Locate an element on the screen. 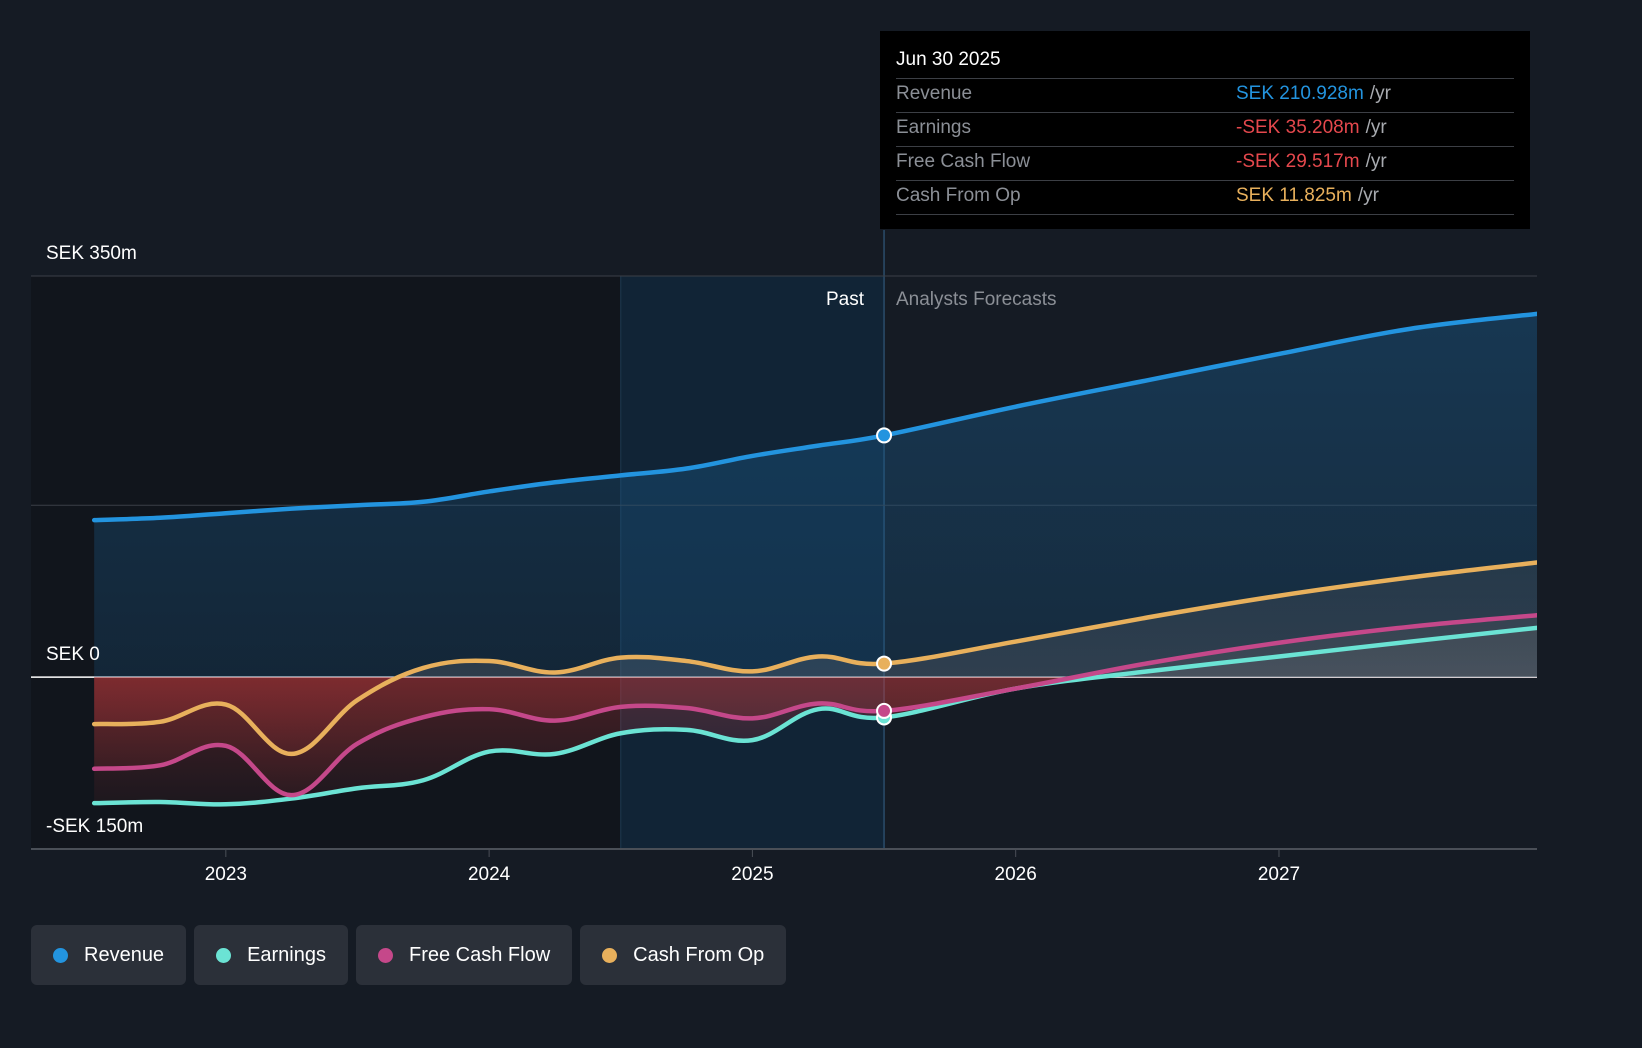 The width and height of the screenshot is (1642, 1048). legend-item-revenue: Revenue is located at coordinates (109, 955).